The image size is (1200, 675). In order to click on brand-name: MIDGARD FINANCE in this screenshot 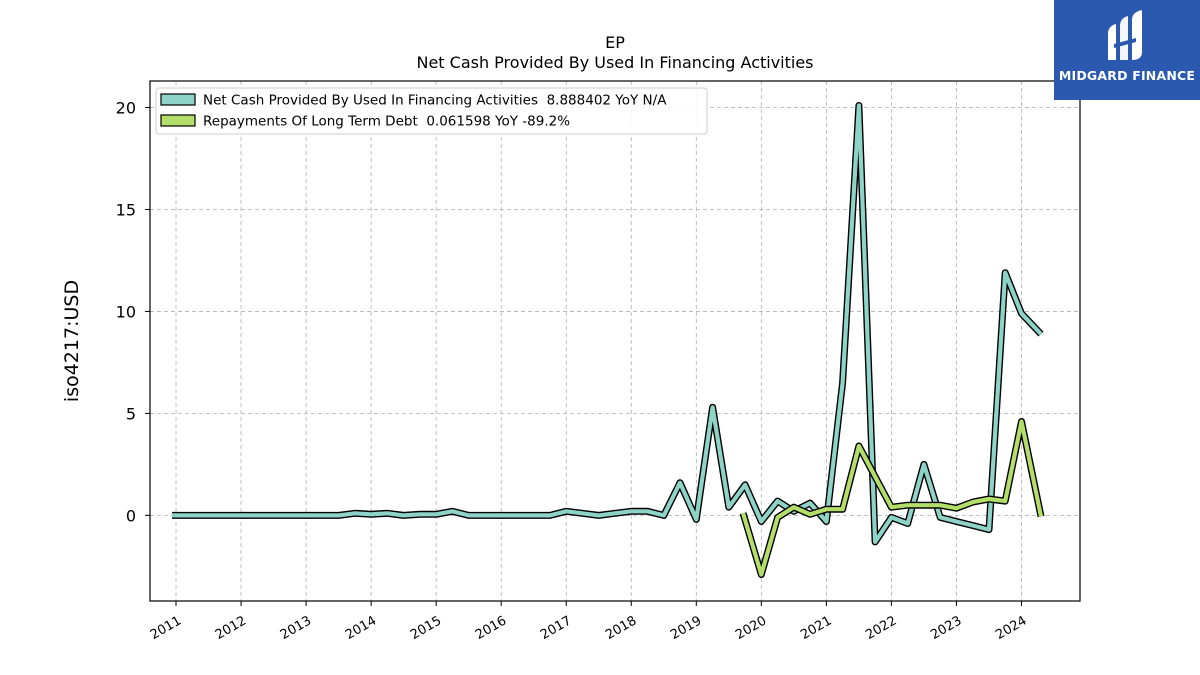, I will do `click(1127, 75)`.